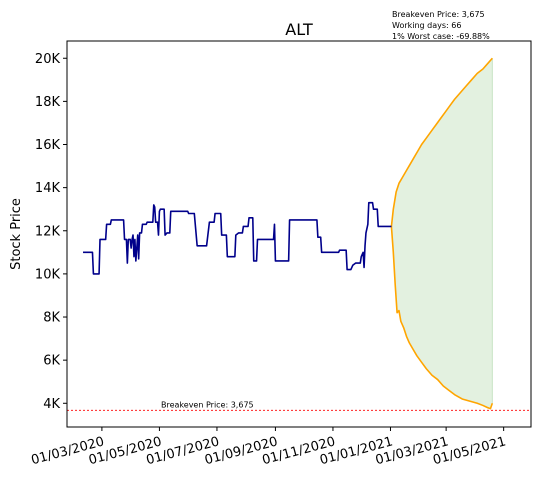 The width and height of the screenshot is (542, 482). Describe the element at coordinates (237, 238) in the screenshot. I see `price-history-line` at that location.